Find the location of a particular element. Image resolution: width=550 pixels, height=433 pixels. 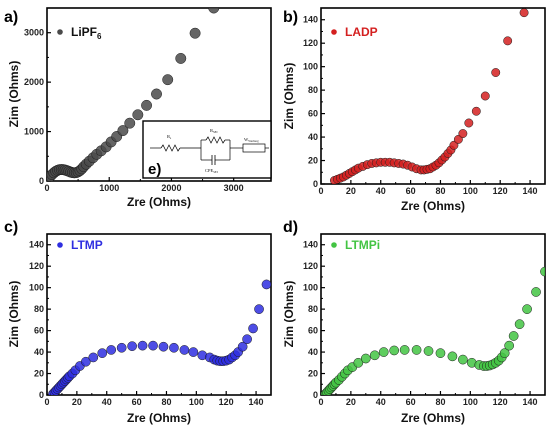

legend-marker is located at coordinates (334, 245).